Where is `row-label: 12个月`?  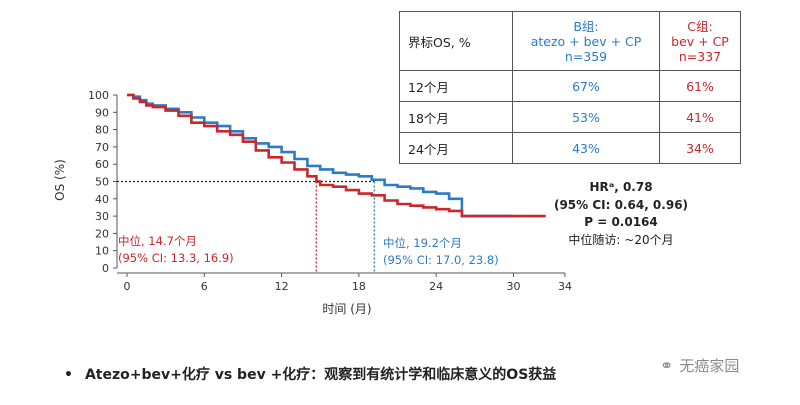
row-label: 12个月 is located at coordinates (456, 86).